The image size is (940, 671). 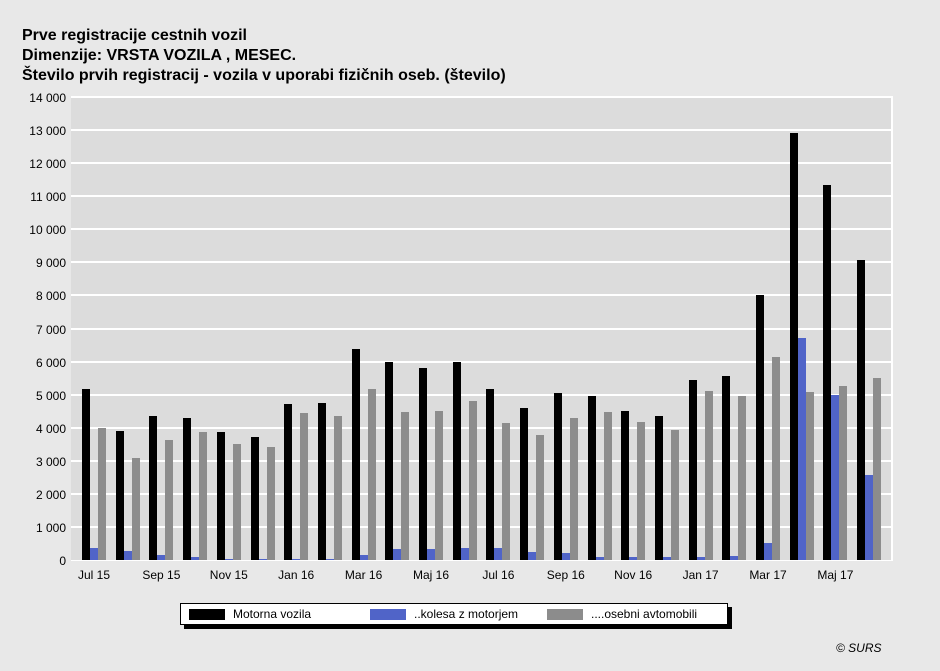 What do you see at coordinates (47, 164) in the screenshot?
I see `y-tick-label: 12 000` at bounding box center [47, 164].